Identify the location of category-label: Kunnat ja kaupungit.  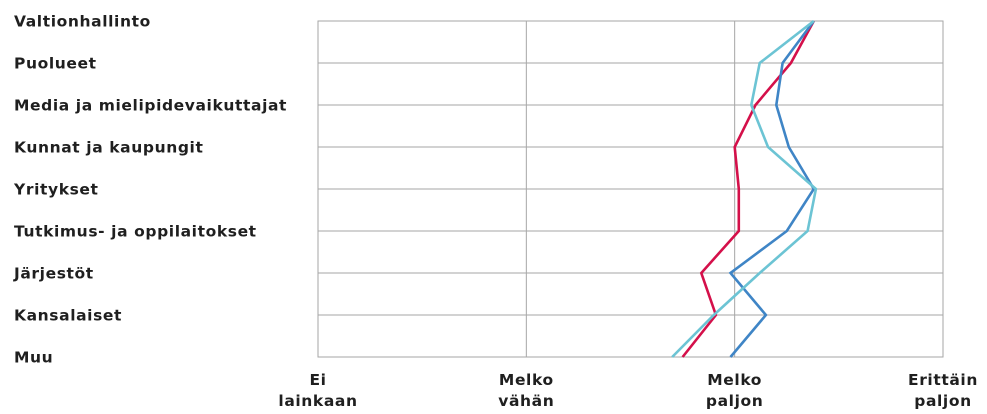
(108, 148).